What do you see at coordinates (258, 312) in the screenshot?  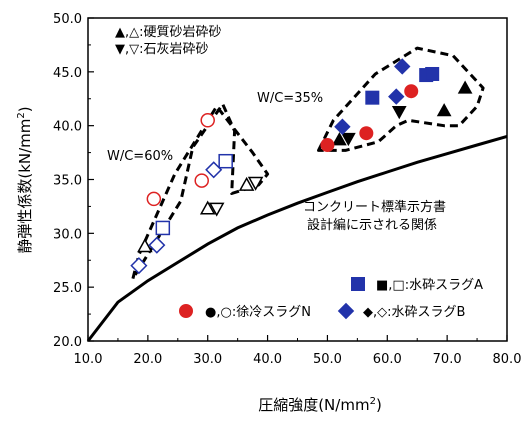 I see `legend-slag-n: ●,○:徐冷スラグN` at bounding box center [258, 312].